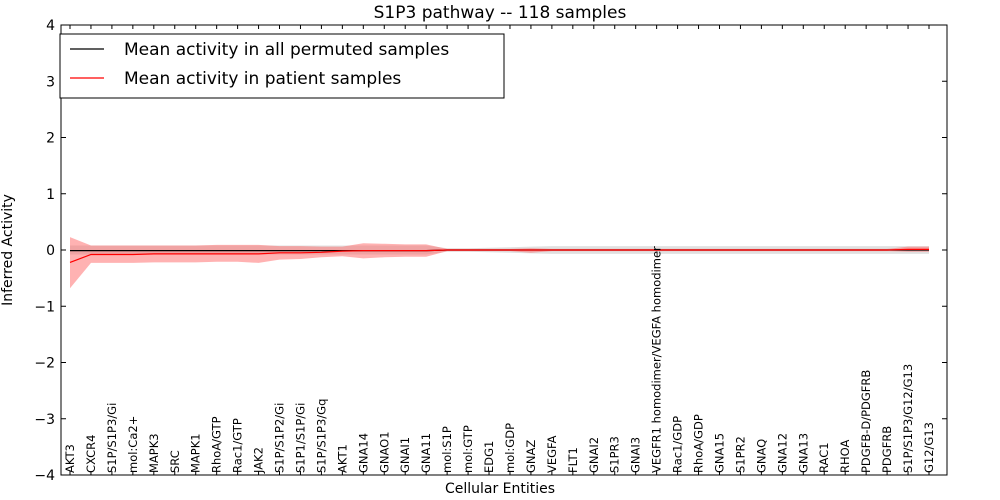  What do you see at coordinates (636, 455) in the screenshot?
I see `x-tick-label: GNAI3` at bounding box center [636, 455].